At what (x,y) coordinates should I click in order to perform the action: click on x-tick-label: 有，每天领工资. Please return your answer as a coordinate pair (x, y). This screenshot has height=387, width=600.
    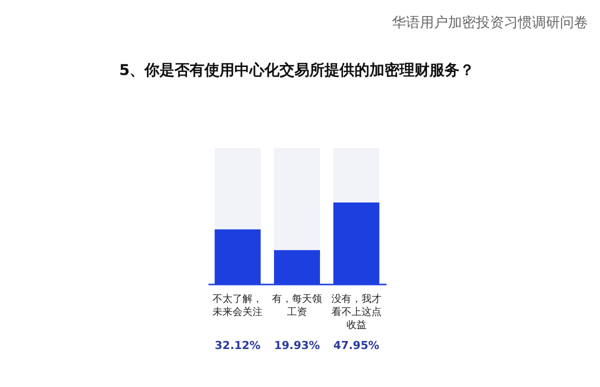
    Looking at the image, I should click on (297, 305).